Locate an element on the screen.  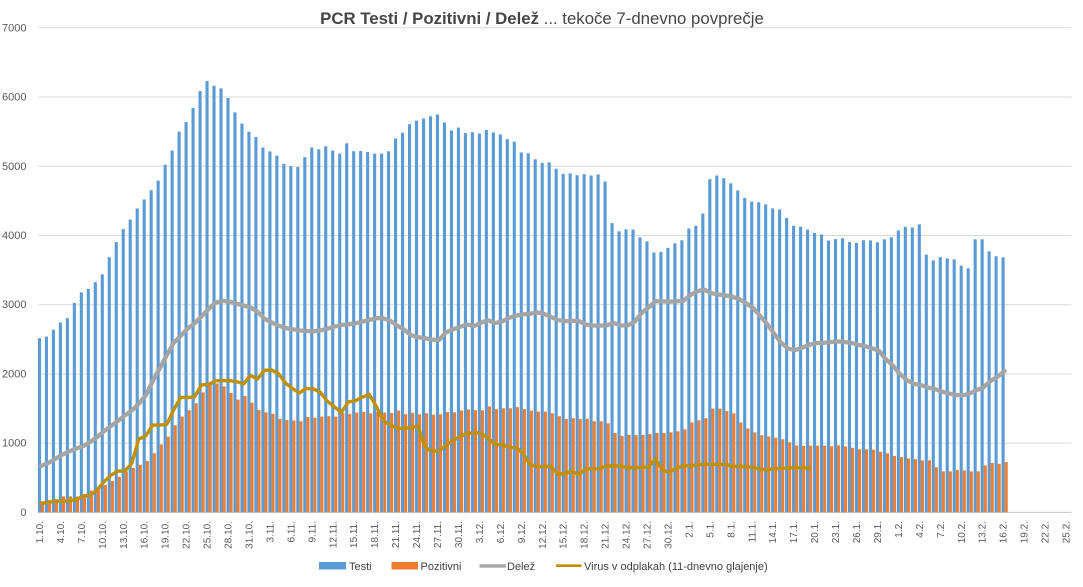
svg-text: 20.1. is located at coordinates (815, 532).